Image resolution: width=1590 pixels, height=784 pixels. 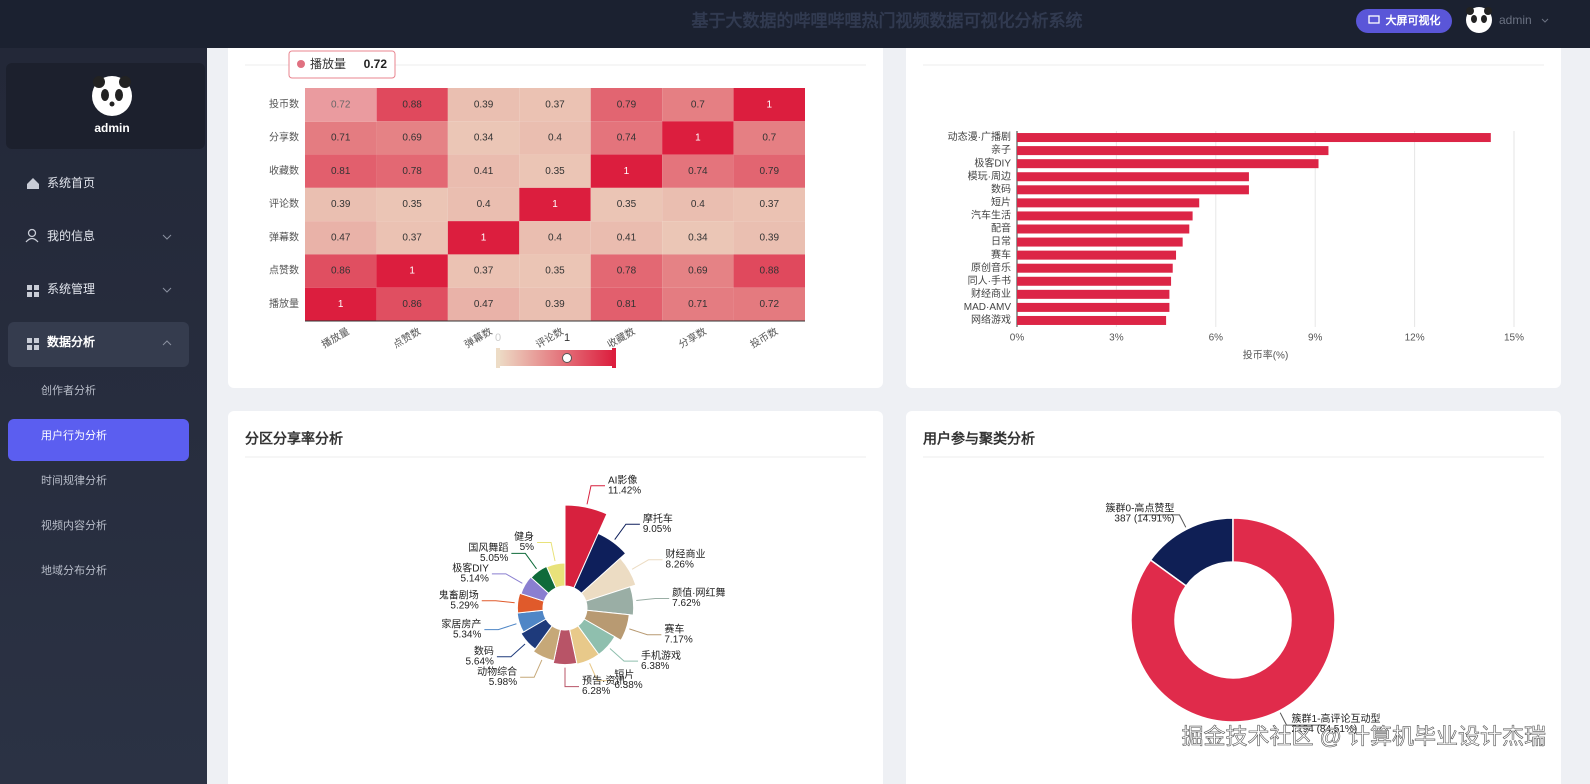 I want to click on header-user: admin, so click(x=1515, y=20).